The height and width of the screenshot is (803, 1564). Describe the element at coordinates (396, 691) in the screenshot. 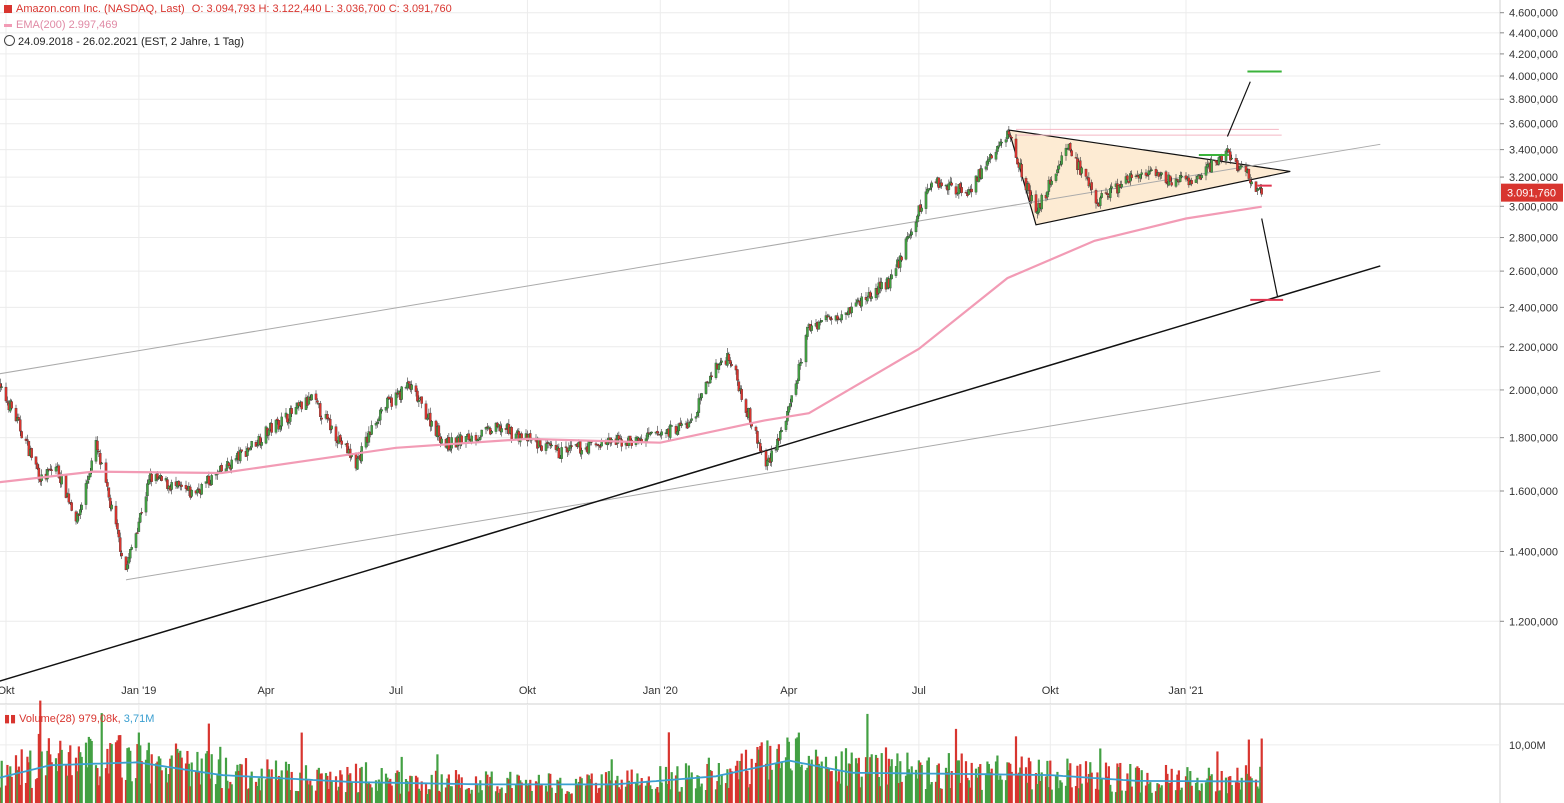

I see `x-tick-label: Jul` at that location.